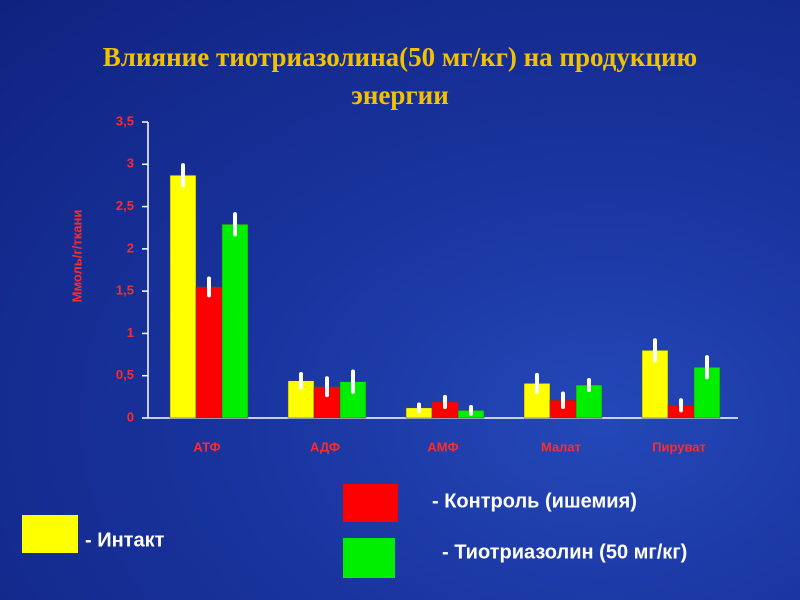  What do you see at coordinates (561, 446) in the screenshot?
I see `x-tick-label: Малат` at bounding box center [561, 446].